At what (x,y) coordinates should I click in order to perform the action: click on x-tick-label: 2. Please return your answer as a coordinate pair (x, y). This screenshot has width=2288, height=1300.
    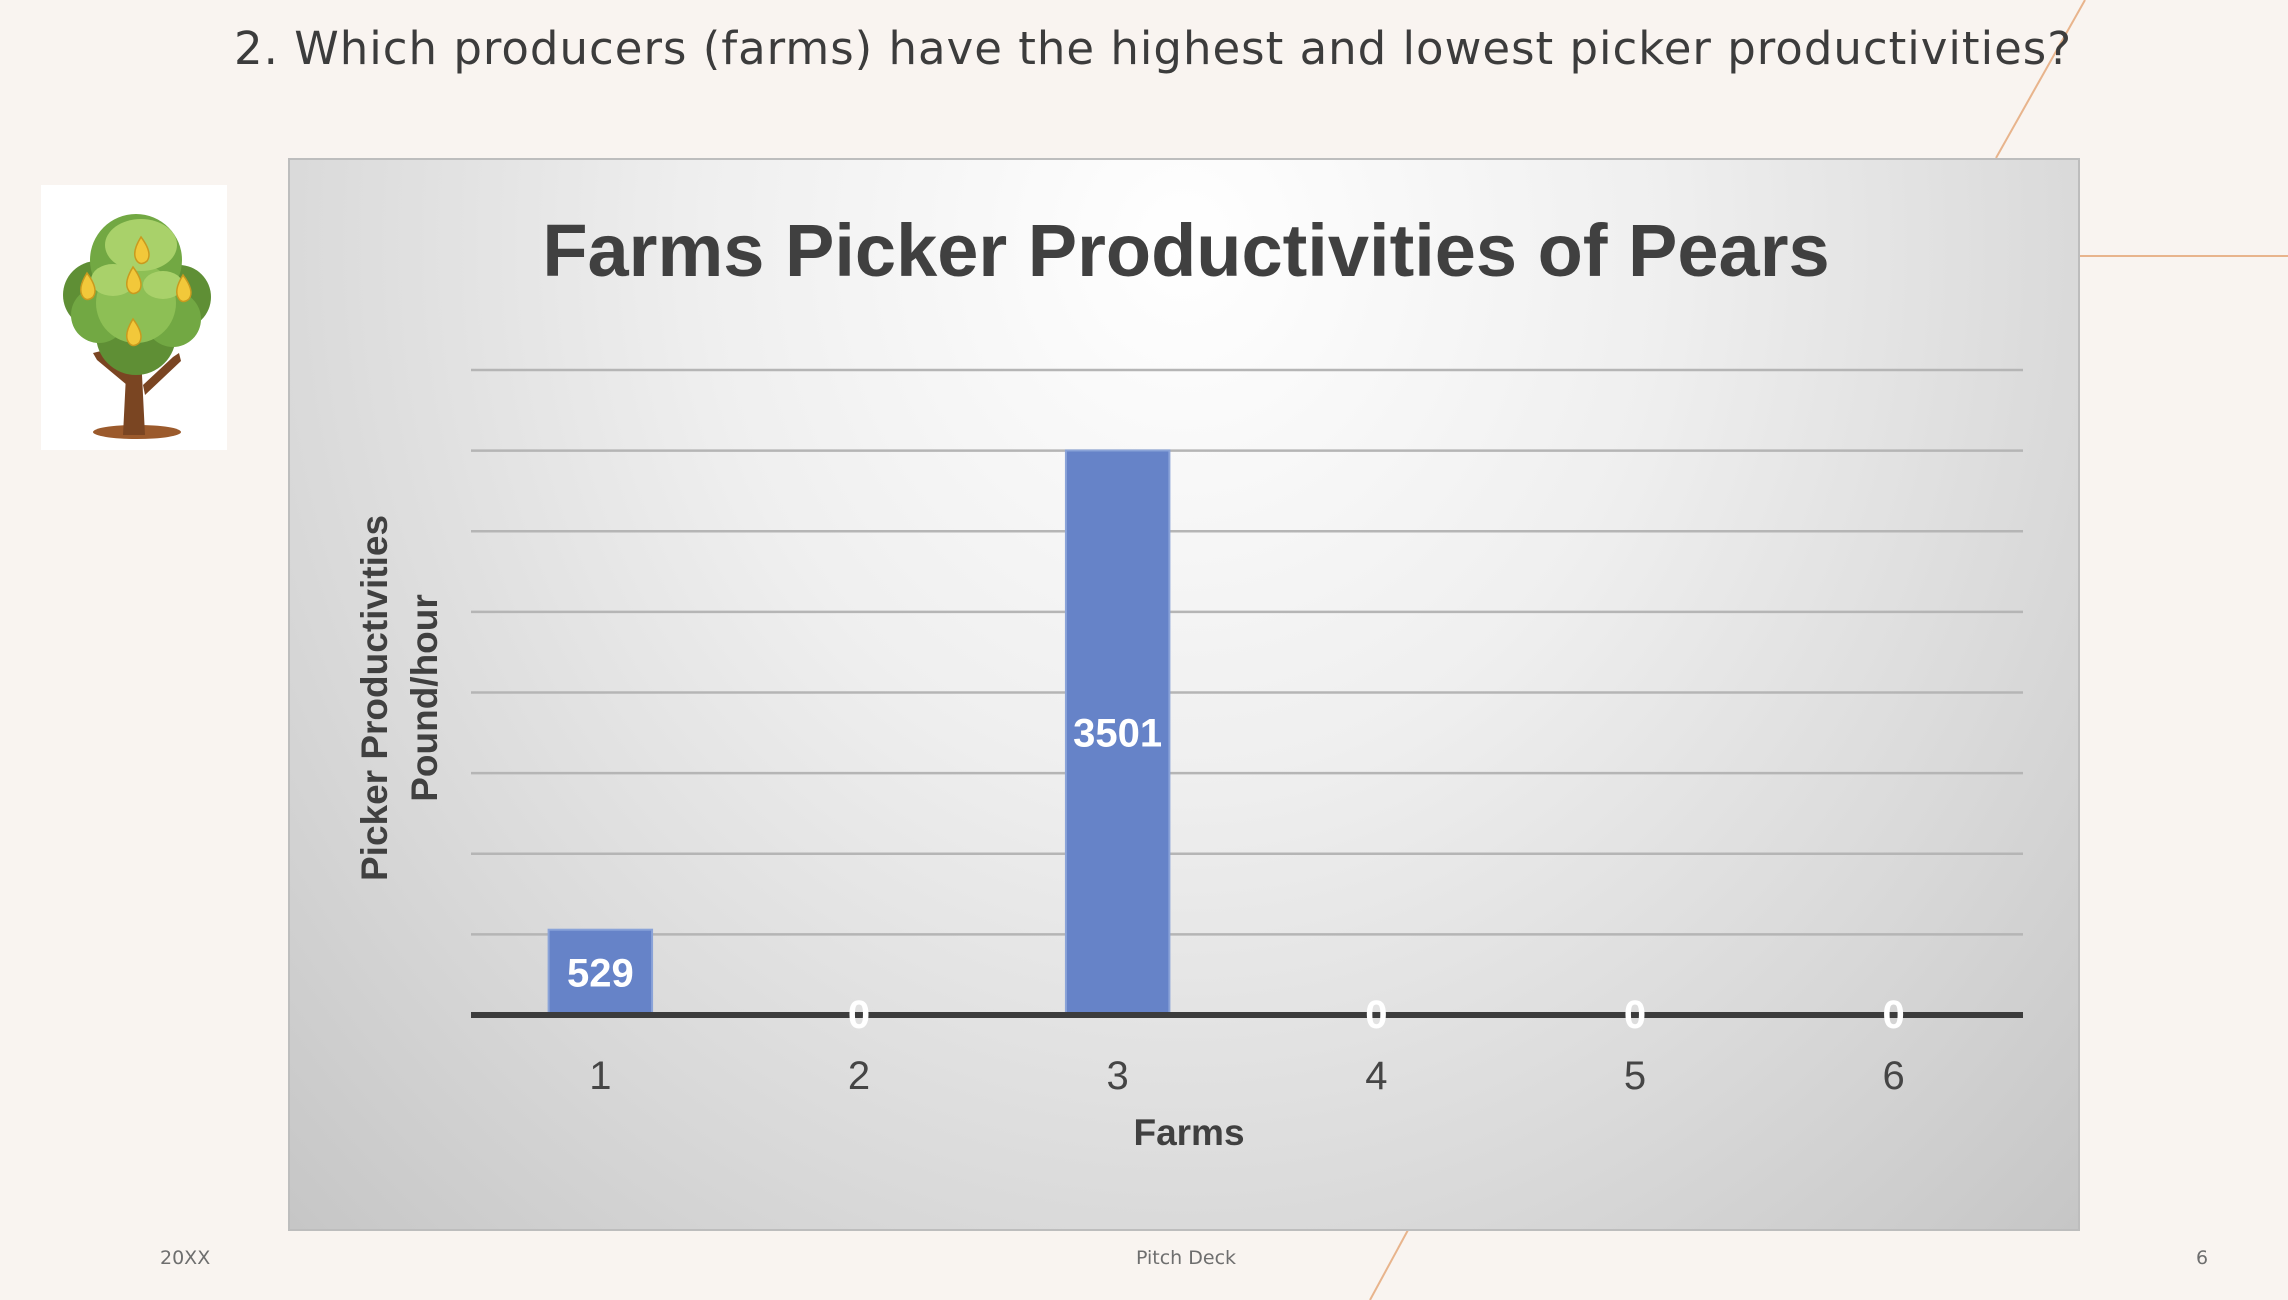
    Looking at the image, I should click on (859, 1076).